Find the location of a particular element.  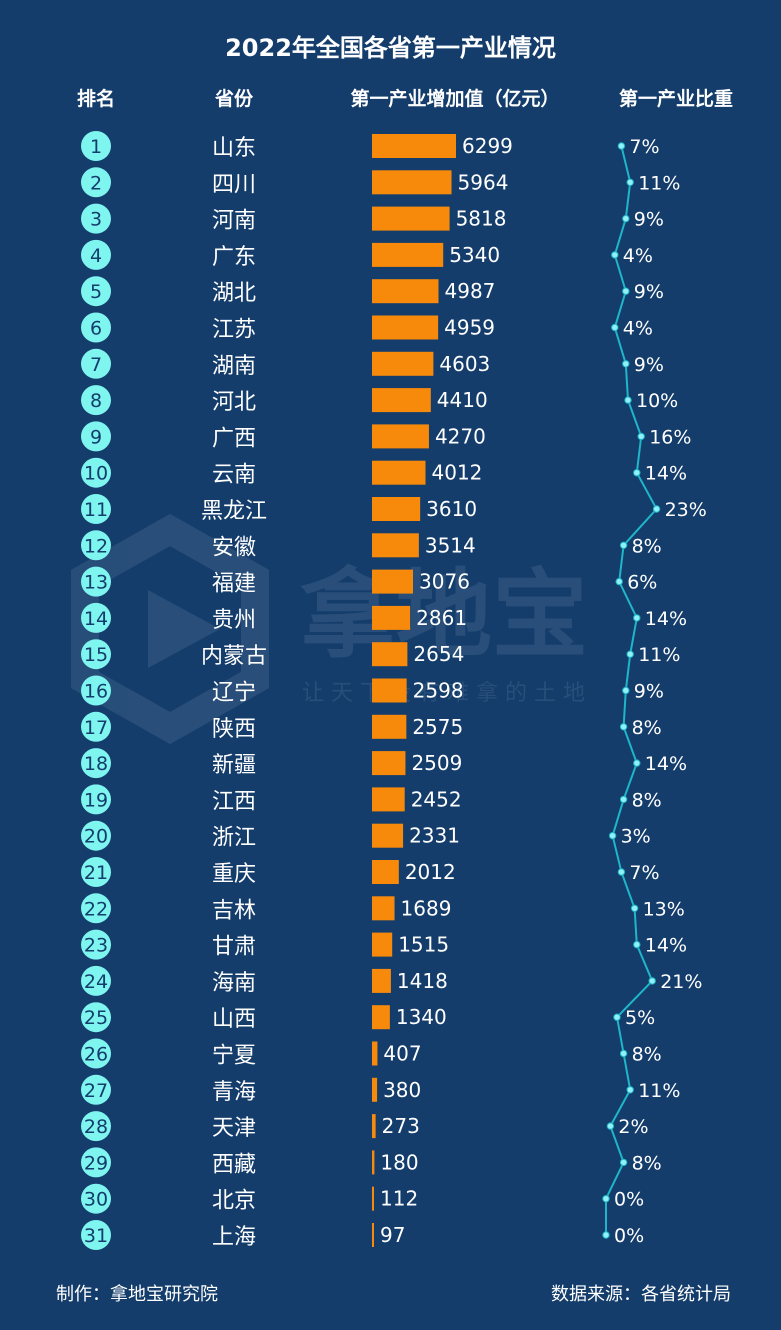

rank-label: 21 is located at coordinates (96, 873).